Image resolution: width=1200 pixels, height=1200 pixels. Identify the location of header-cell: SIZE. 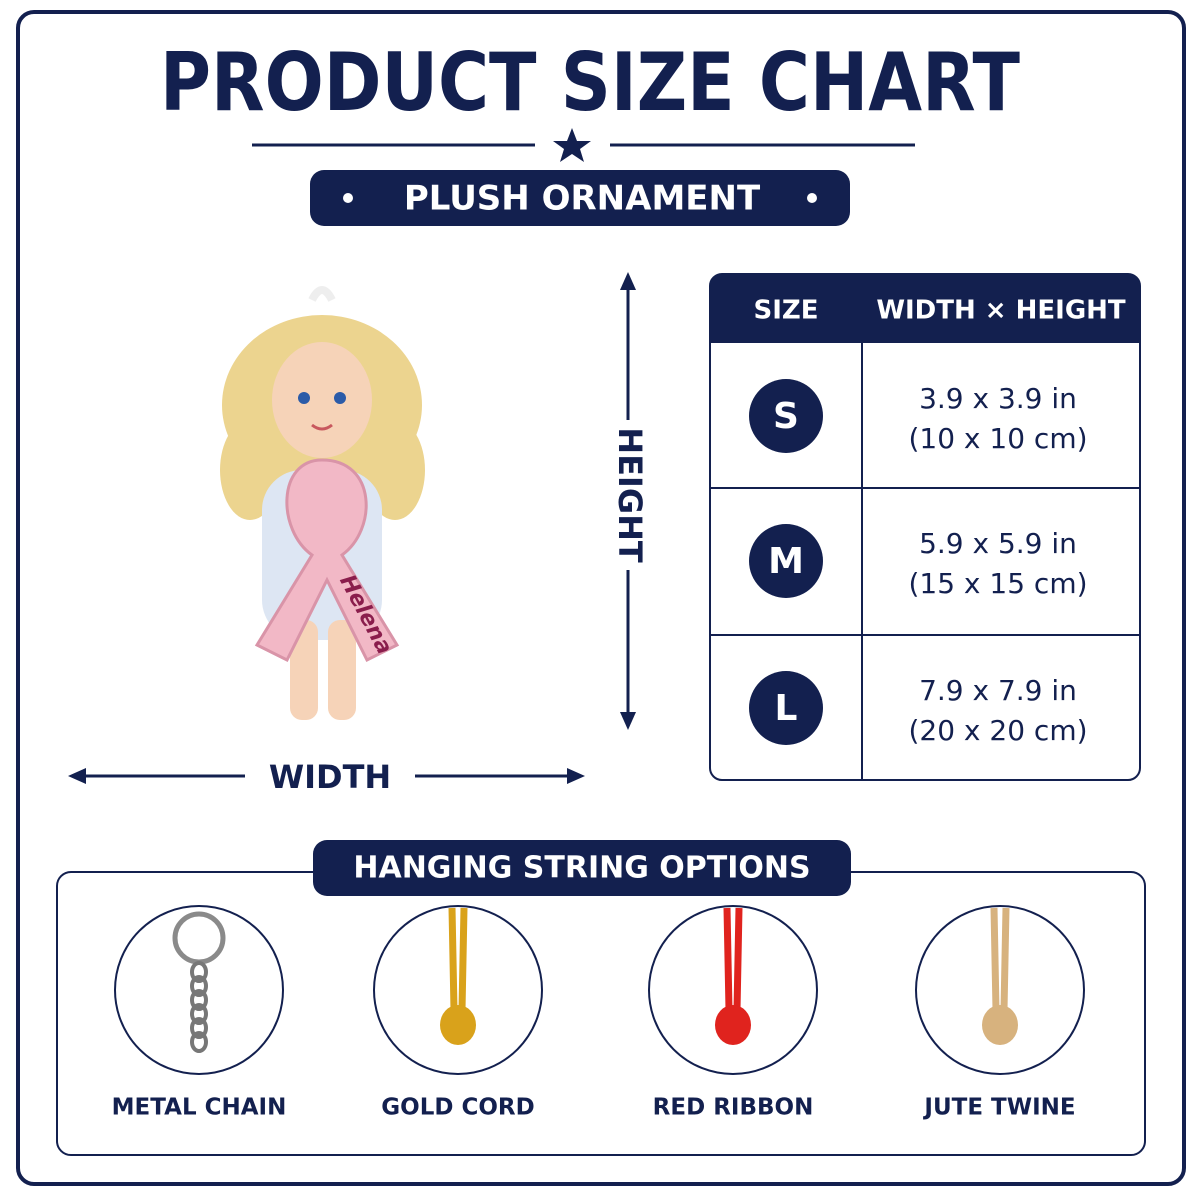
(785, 311).